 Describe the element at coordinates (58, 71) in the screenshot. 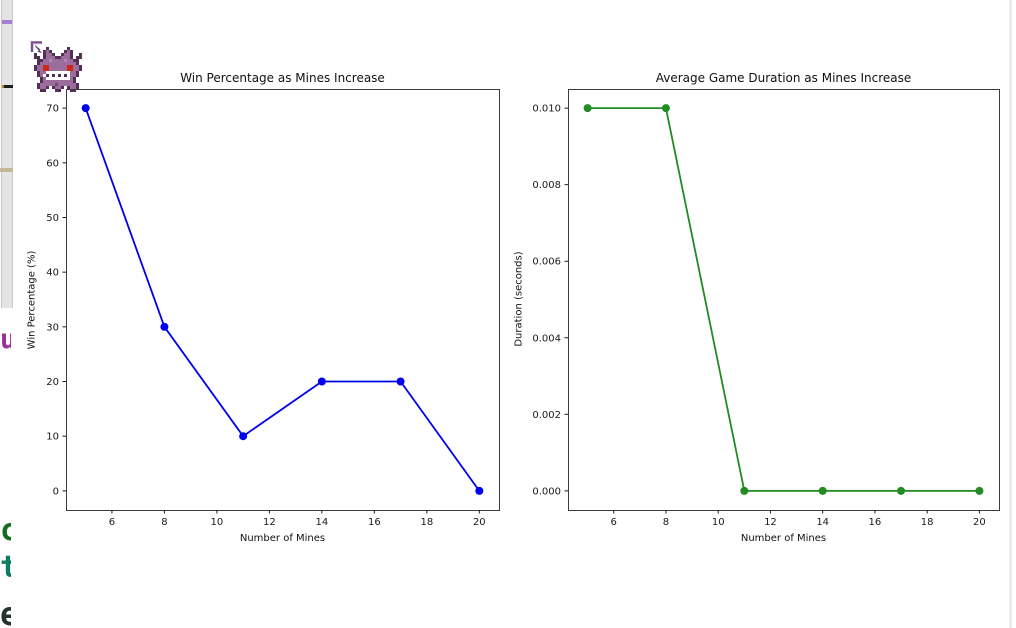

I see `gengar-sprite-icon` at that location.